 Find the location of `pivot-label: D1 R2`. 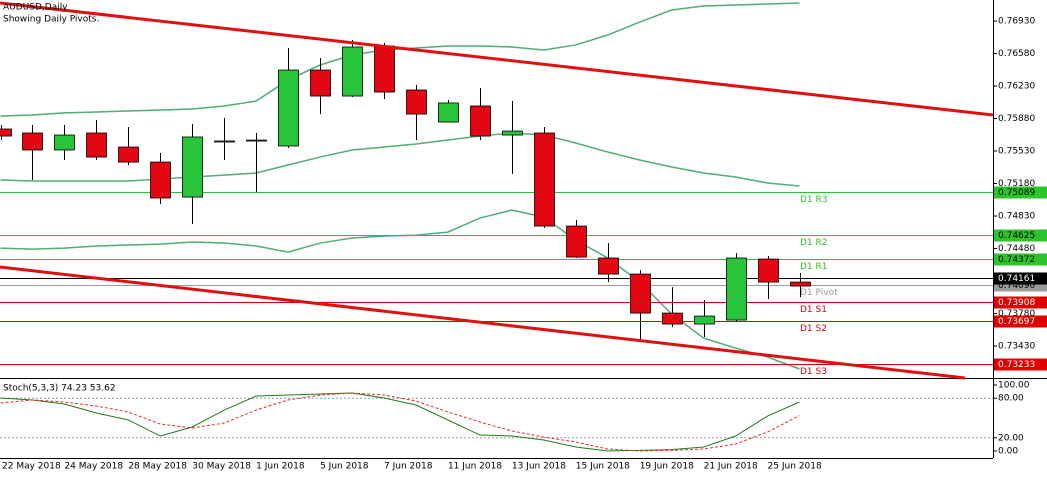

pivot-label: D1 R2 is located at coordinates (814, 243).